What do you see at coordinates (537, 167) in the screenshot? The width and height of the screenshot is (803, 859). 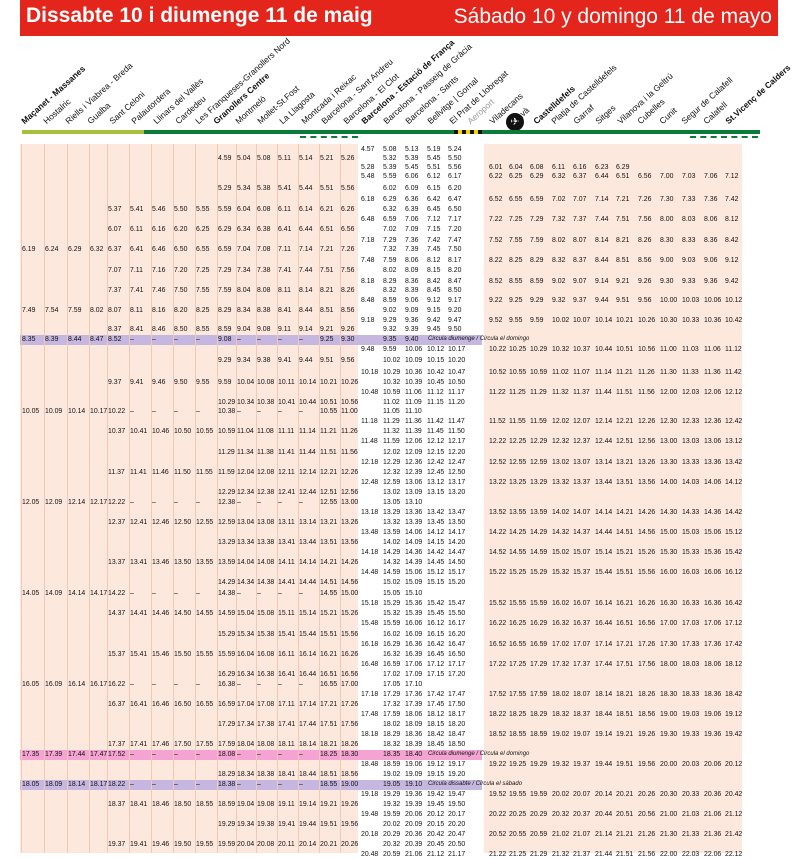 I see `time-cell: 6.08` at bounding box center [537, 167].